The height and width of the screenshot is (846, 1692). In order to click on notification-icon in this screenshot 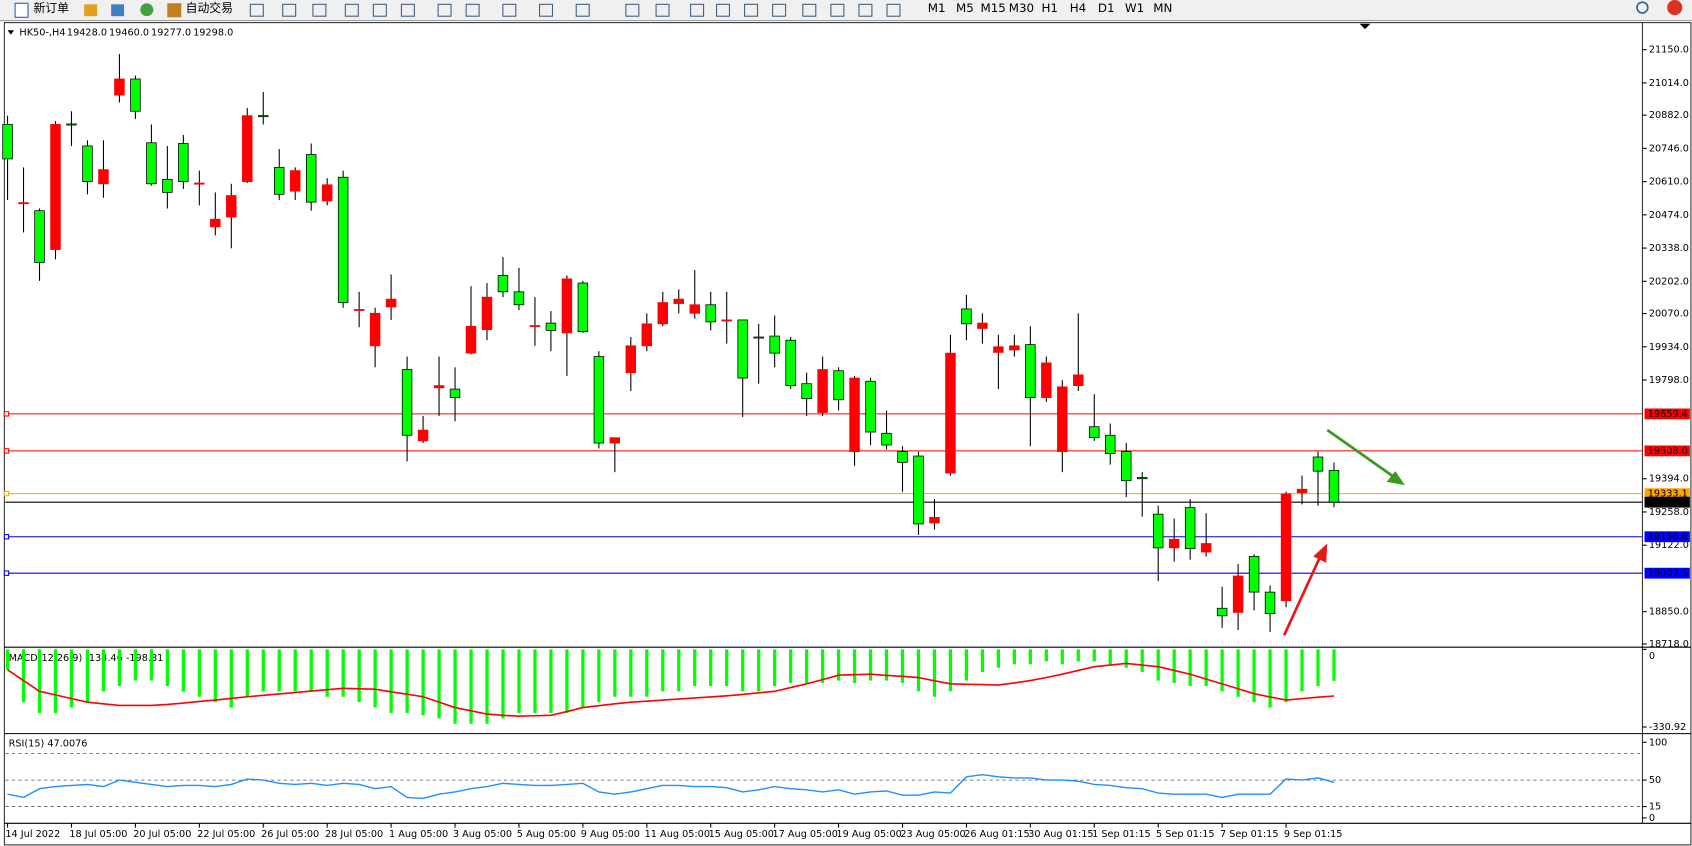, I will do `click(1675, 8)`.